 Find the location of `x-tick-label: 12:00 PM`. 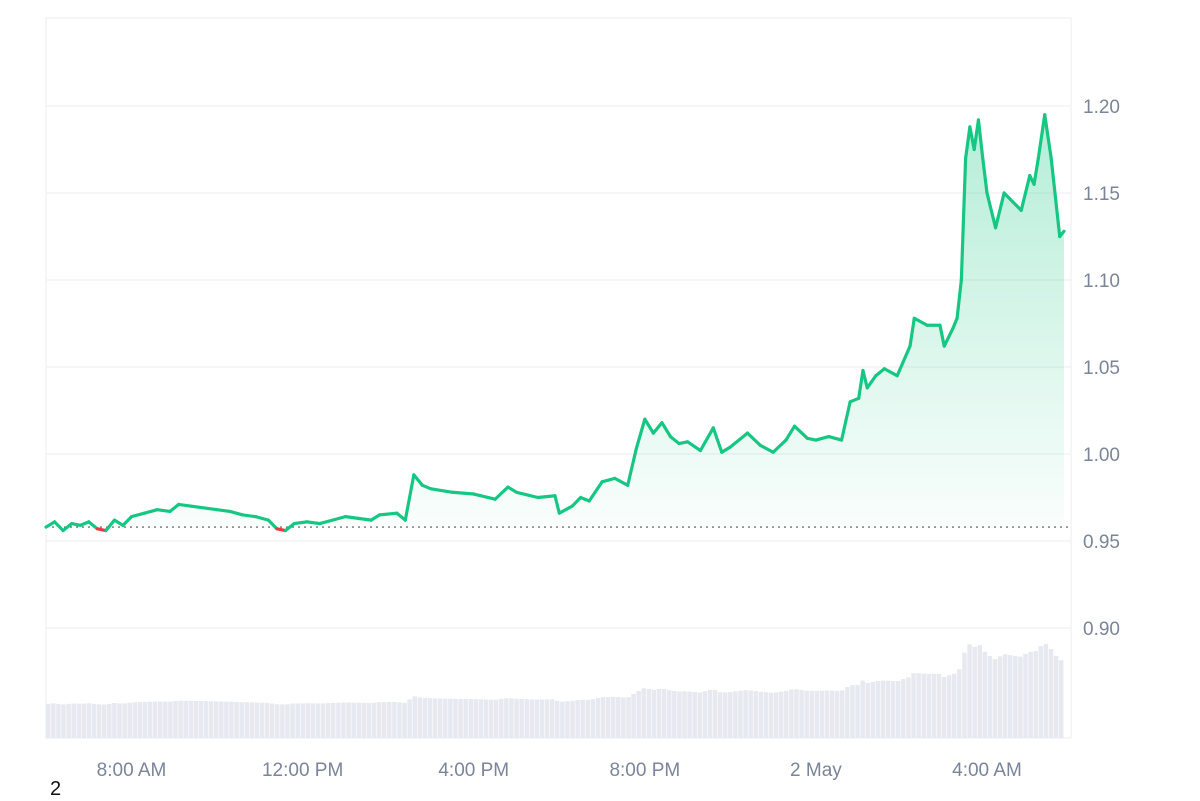

x-tick-label: 12:00 PM is located at coordinates (302, 770).